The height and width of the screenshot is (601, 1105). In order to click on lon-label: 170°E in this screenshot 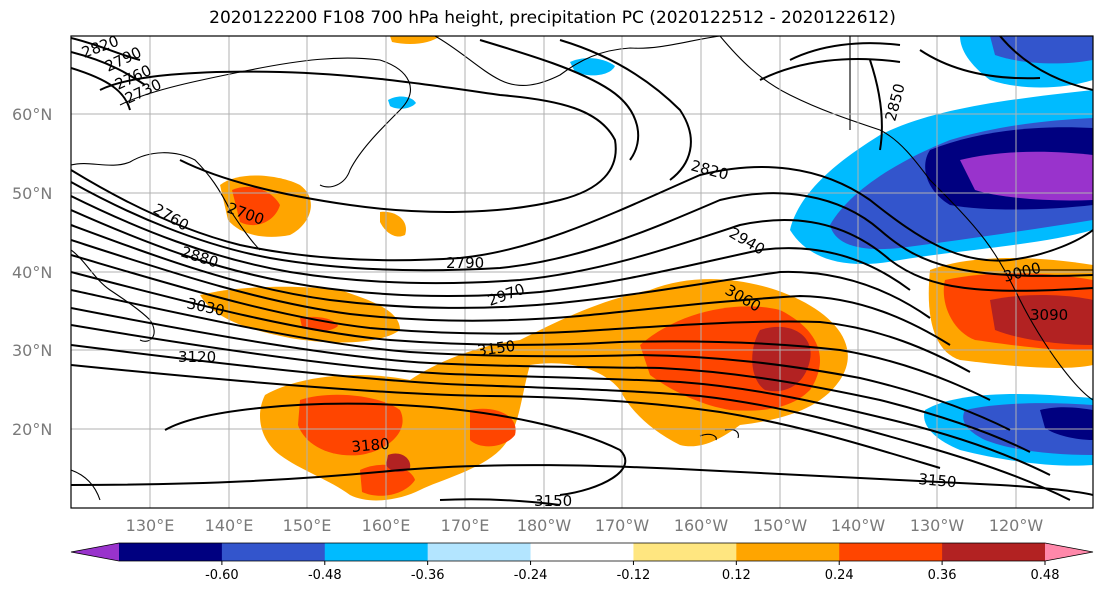, I will do `click(465, 525)`.